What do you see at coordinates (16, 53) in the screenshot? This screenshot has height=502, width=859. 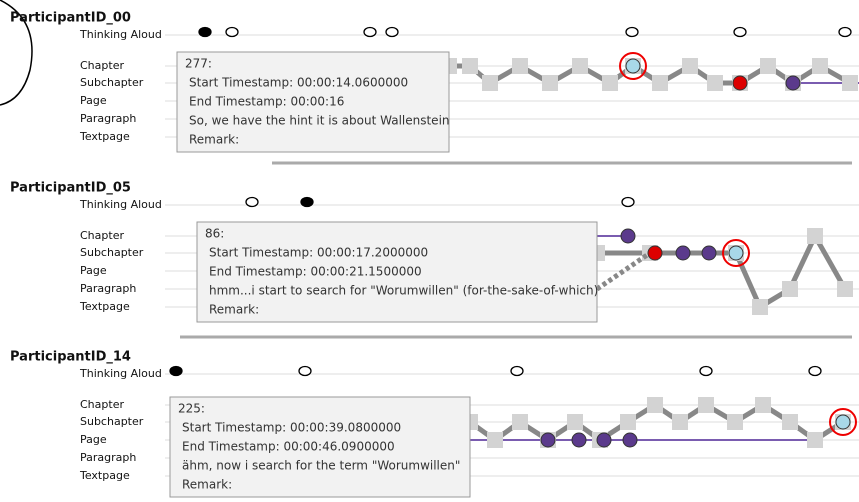 I see `lens-arc` at bounding box center [16, 53].